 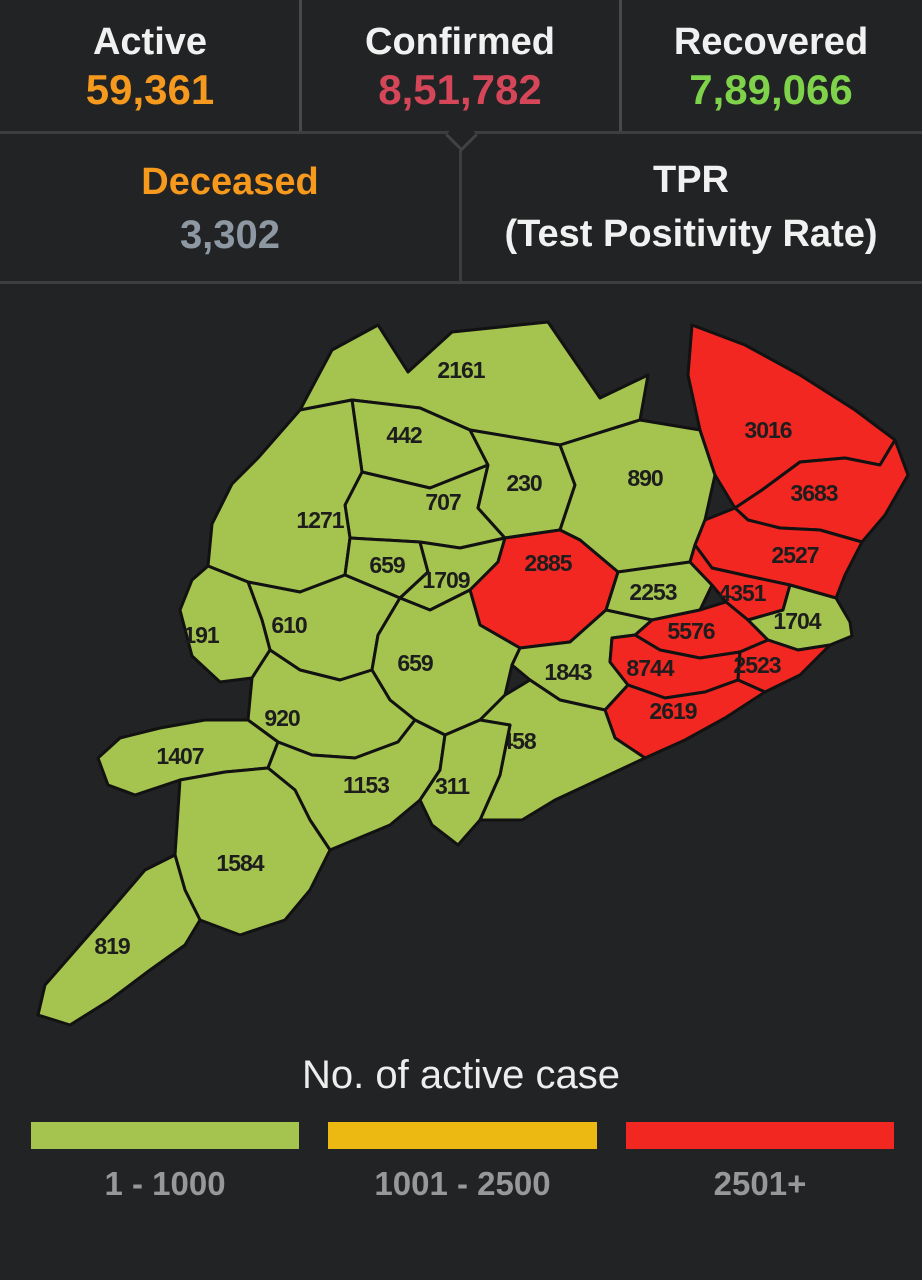 What do you see at coordinates (771, 89) in the screenshot?
I see `recovered-value: 7,89,066` at bounding box center [771, 89].